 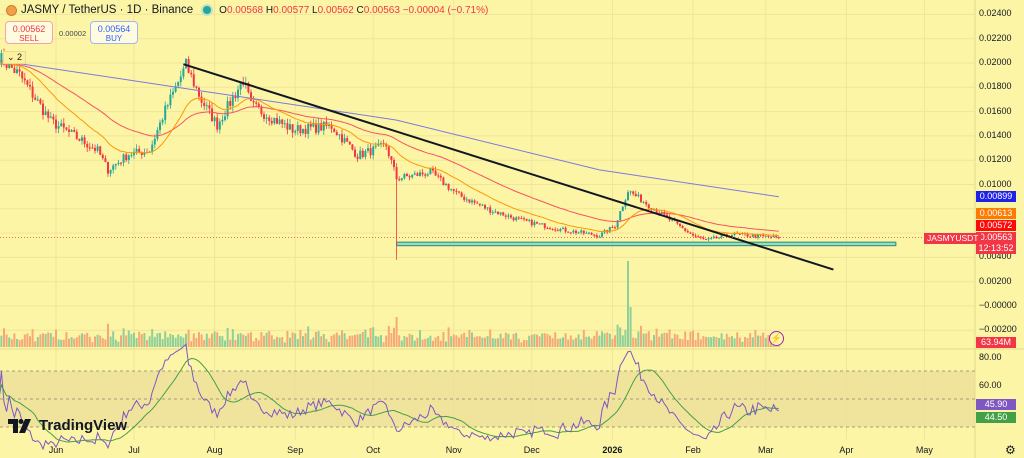 I want to click on settings-gear-icon: ⚙, so click(x=1010, y=450).